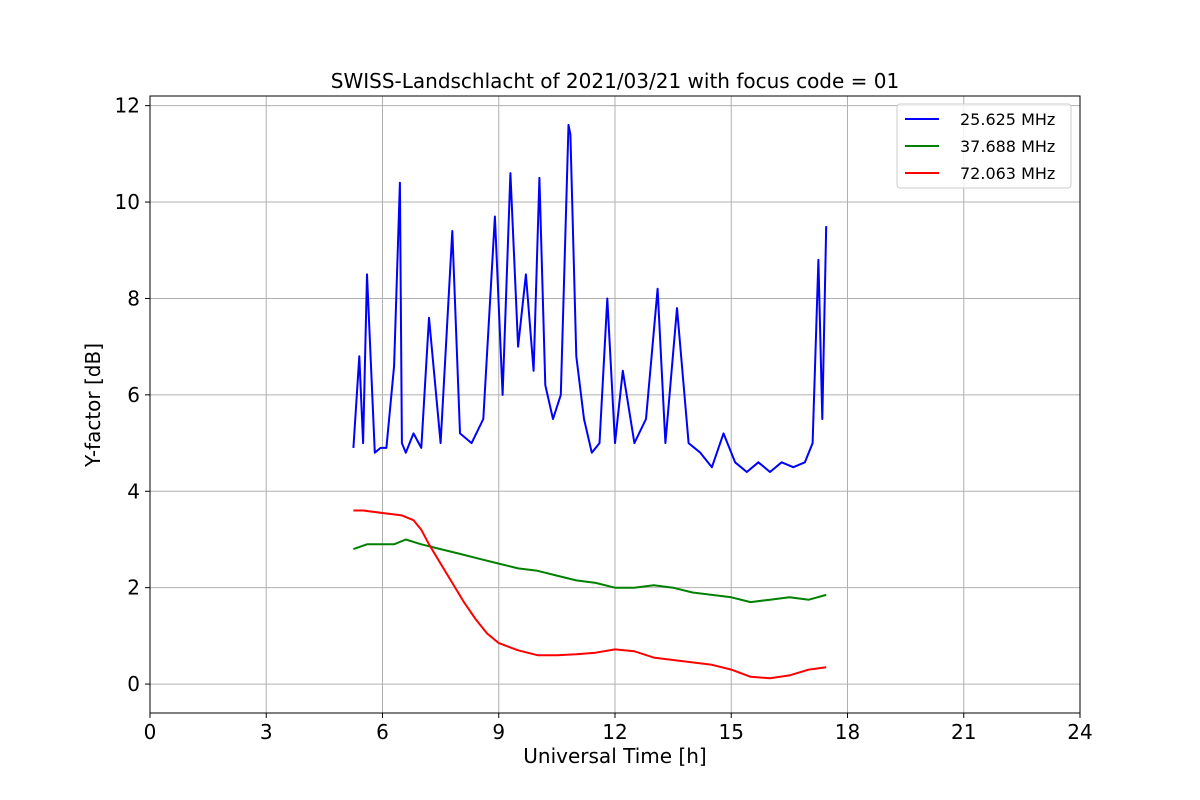 This screenshot has height=800, width=1200. I want to click on y-tick-label: 12, so click(127, 106).